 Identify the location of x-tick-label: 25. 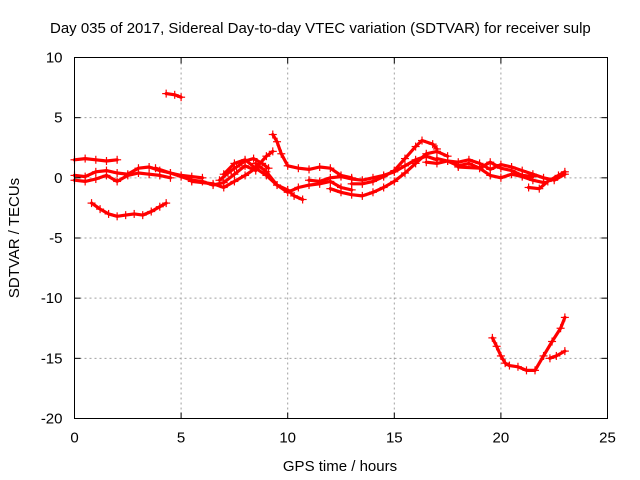
(607, 438).